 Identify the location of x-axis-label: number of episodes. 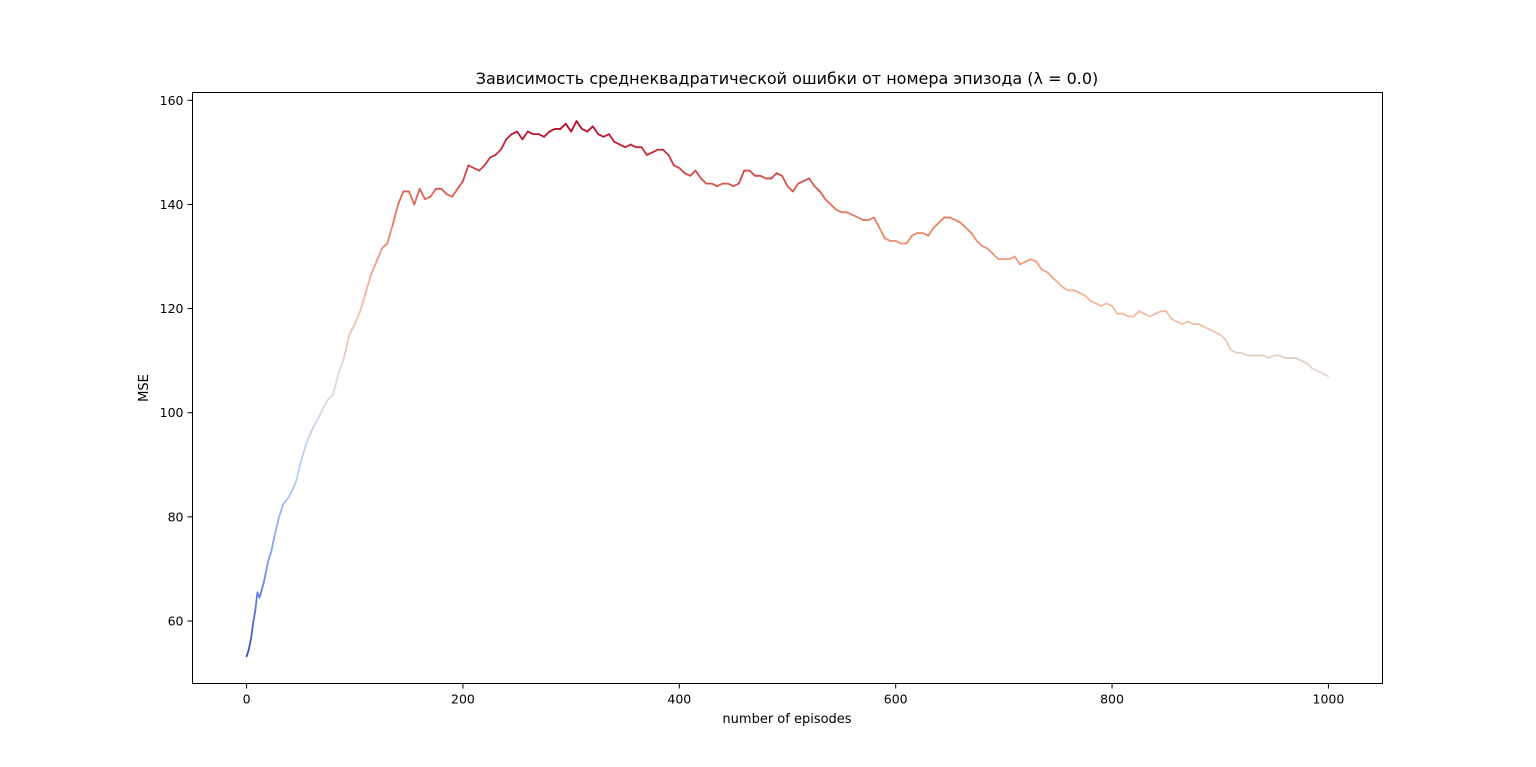
(786, 719).